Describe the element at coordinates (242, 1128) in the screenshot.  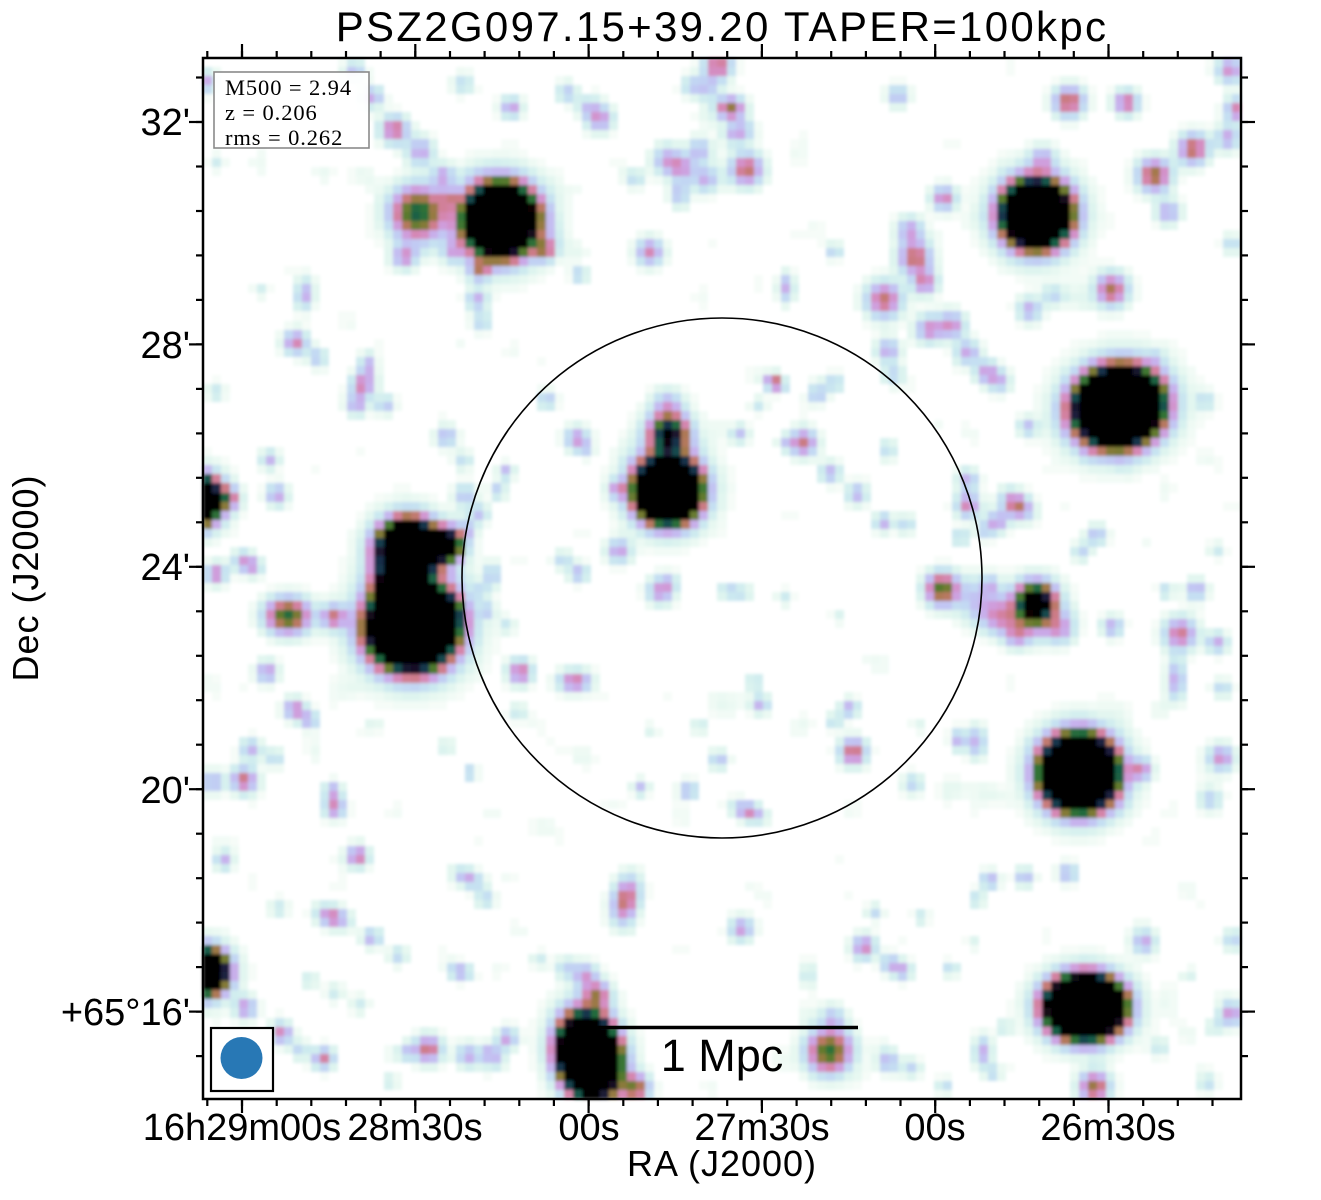
I see `svg-text: 16h29m00s` at that location.